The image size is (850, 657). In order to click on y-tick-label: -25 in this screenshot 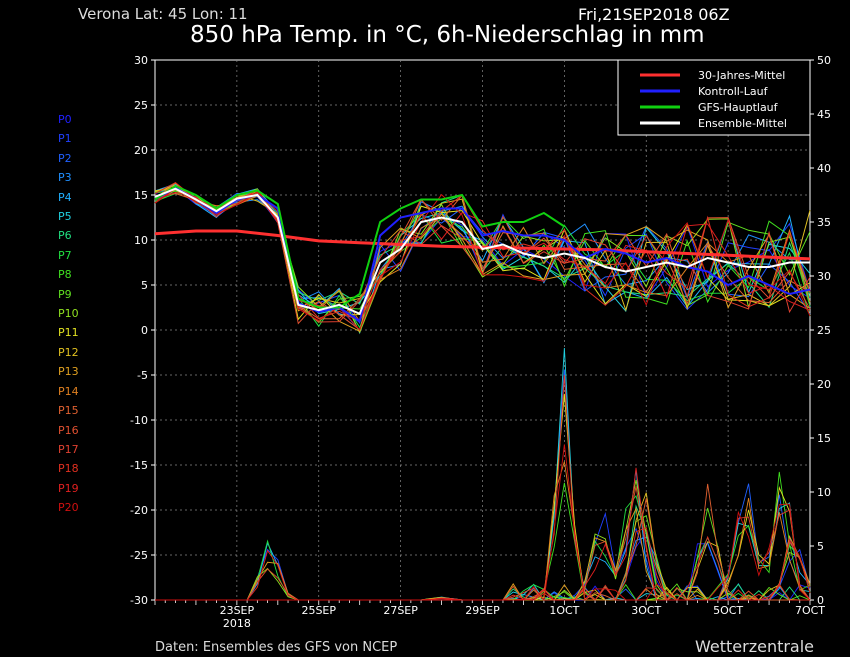, I will do `click(139, 555)`.